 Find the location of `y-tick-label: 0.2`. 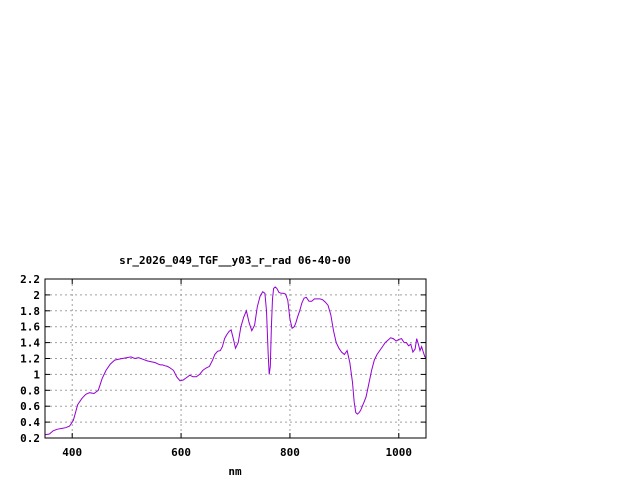

y-tick-label: 0.2 is located at coordinates (30, 438).